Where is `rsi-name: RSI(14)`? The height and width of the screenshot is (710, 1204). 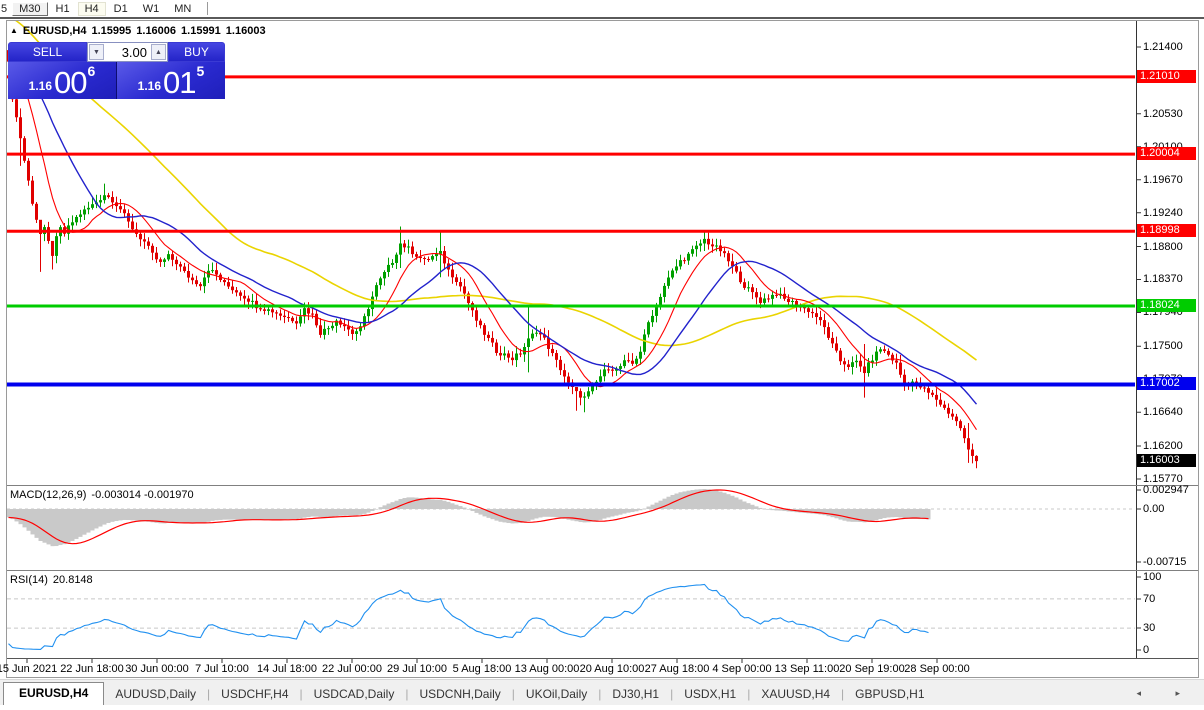
rsi-name: RSI(14) is located at coordinates (29, 580).